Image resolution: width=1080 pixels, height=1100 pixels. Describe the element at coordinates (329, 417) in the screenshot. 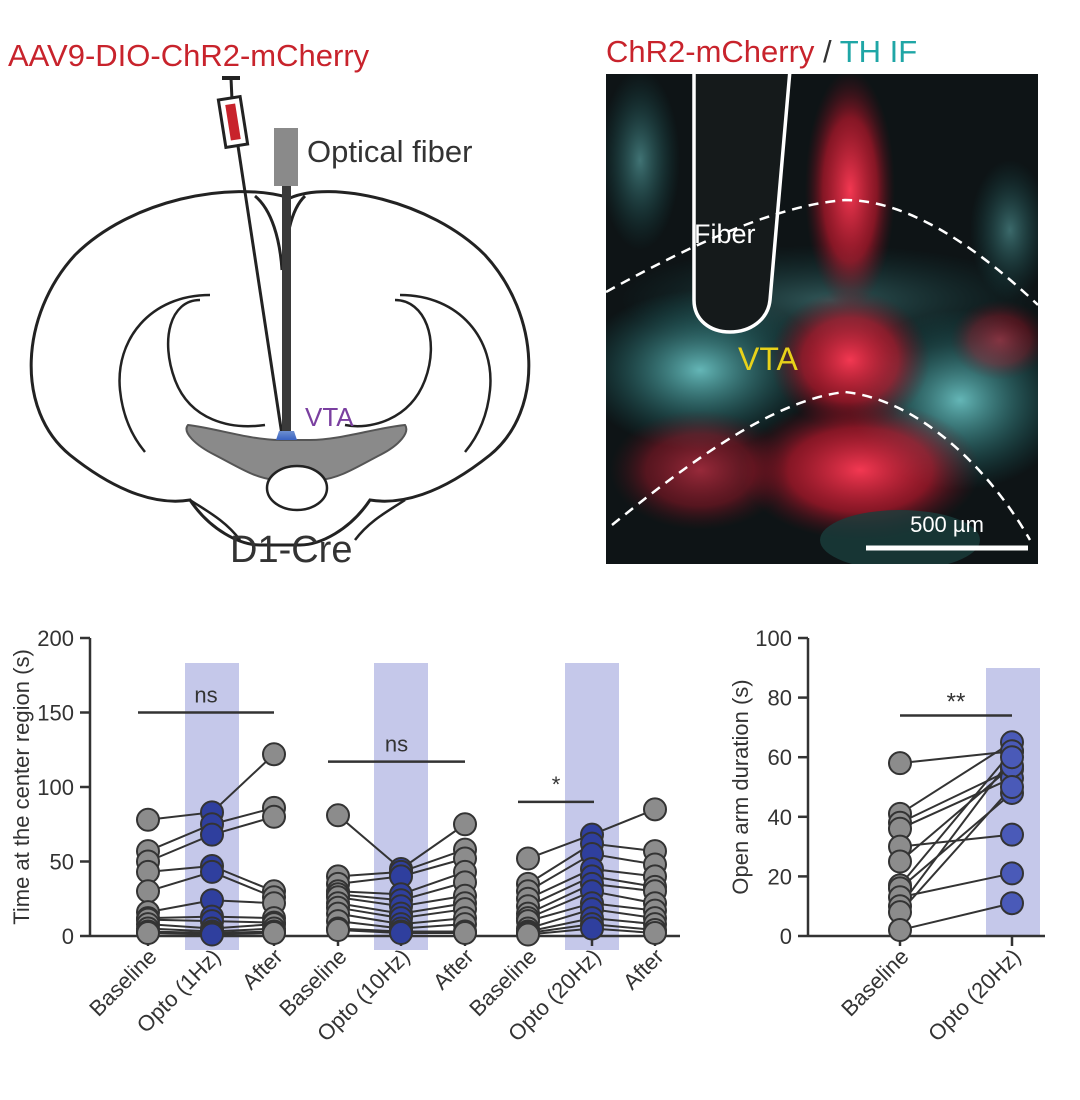

I see `vta-label: VTA` at that location.